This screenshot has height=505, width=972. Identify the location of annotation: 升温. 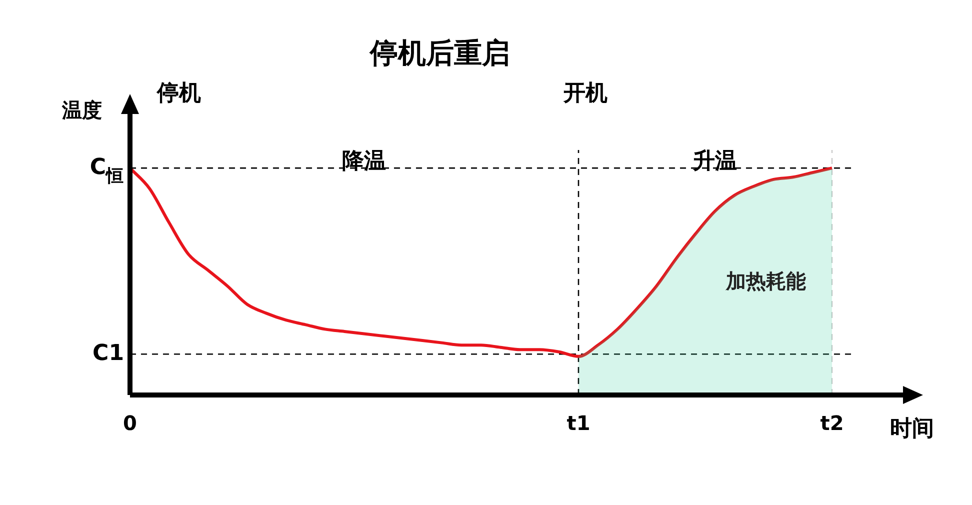
(714, 161).